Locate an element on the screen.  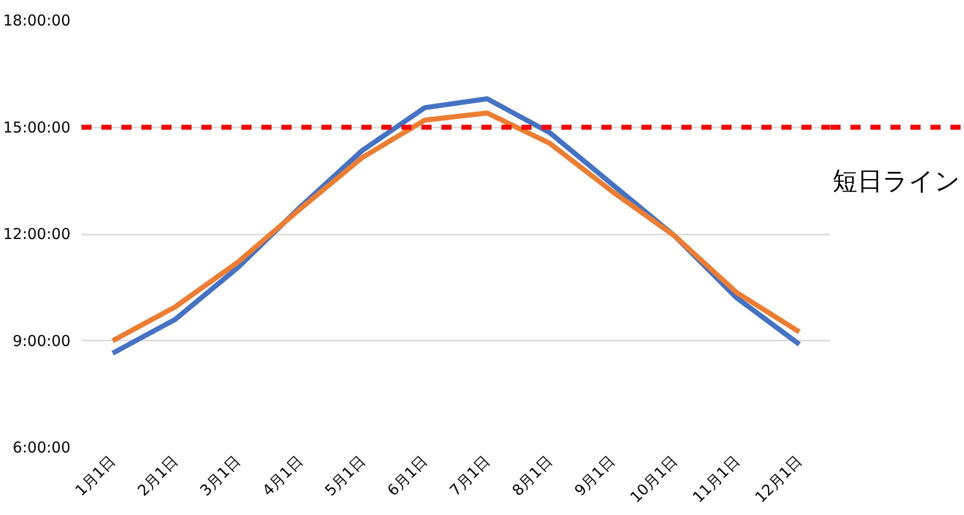
x-tick-label: 8月1日 is located at coordinates (532, 476).